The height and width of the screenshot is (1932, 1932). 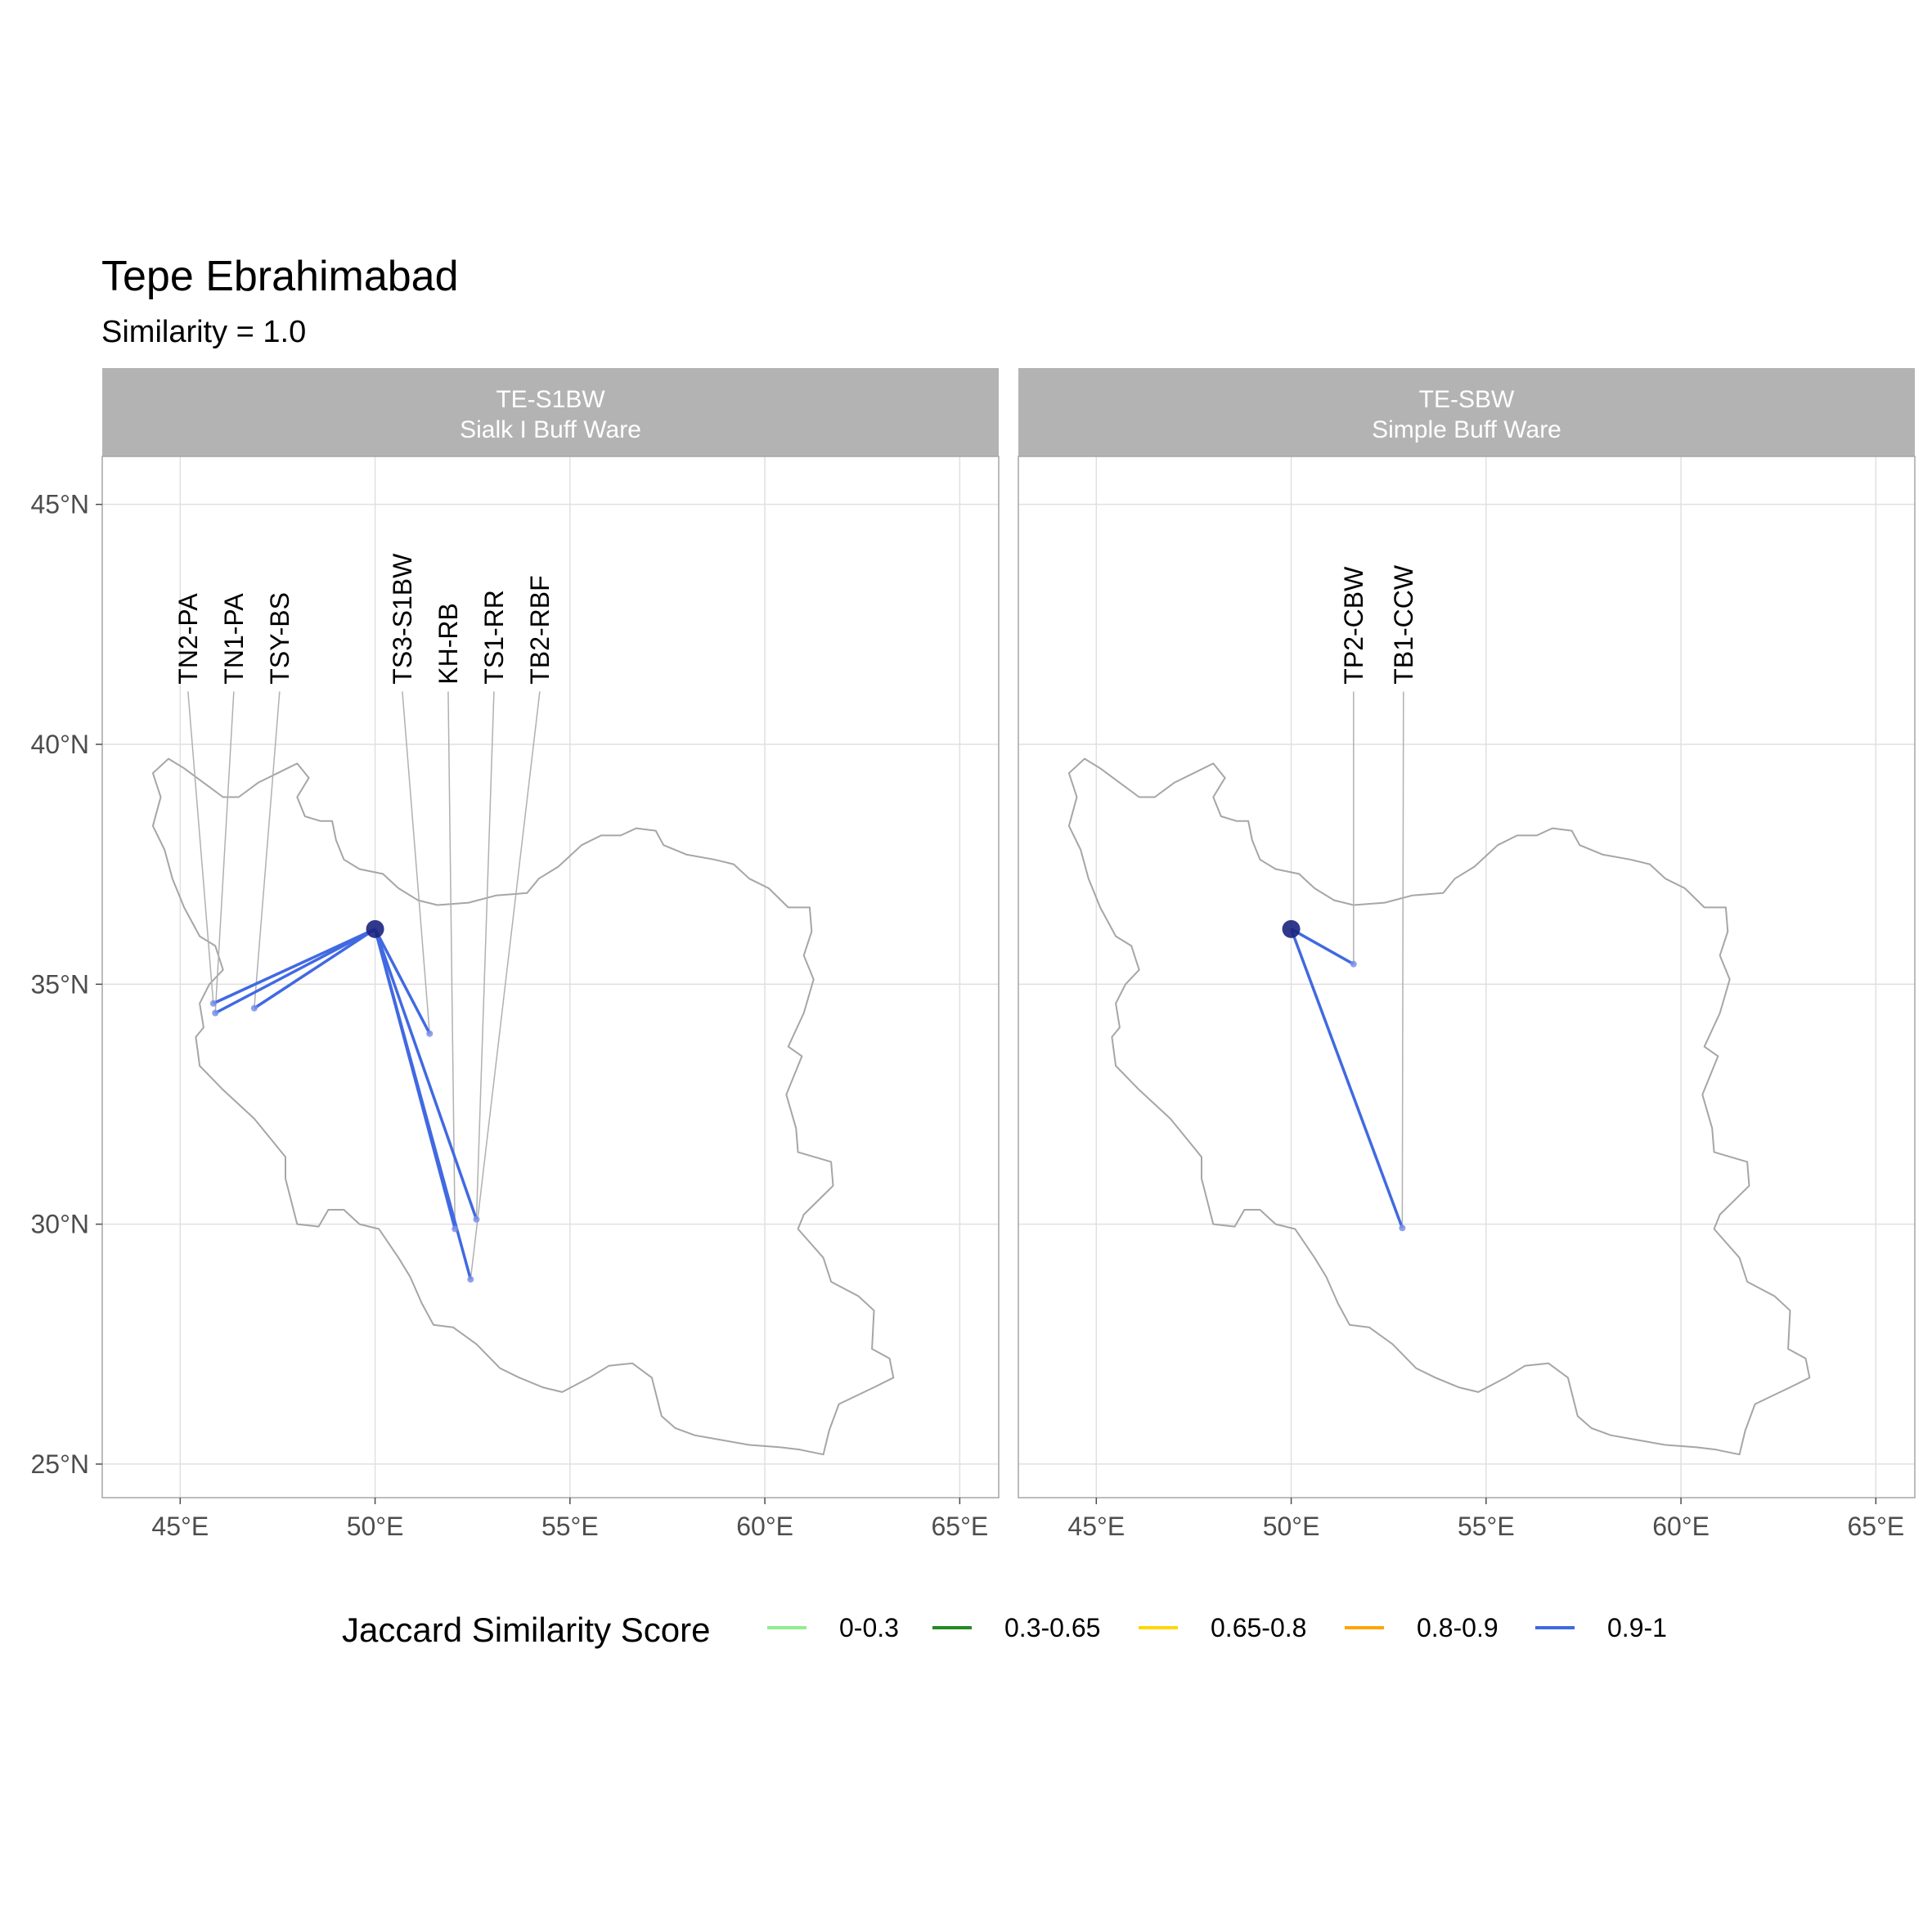 What do you see at coordinates (61, 505) in the screenshot?
I see `y-tick-label: 45°N` at bounding box center [61, 505].